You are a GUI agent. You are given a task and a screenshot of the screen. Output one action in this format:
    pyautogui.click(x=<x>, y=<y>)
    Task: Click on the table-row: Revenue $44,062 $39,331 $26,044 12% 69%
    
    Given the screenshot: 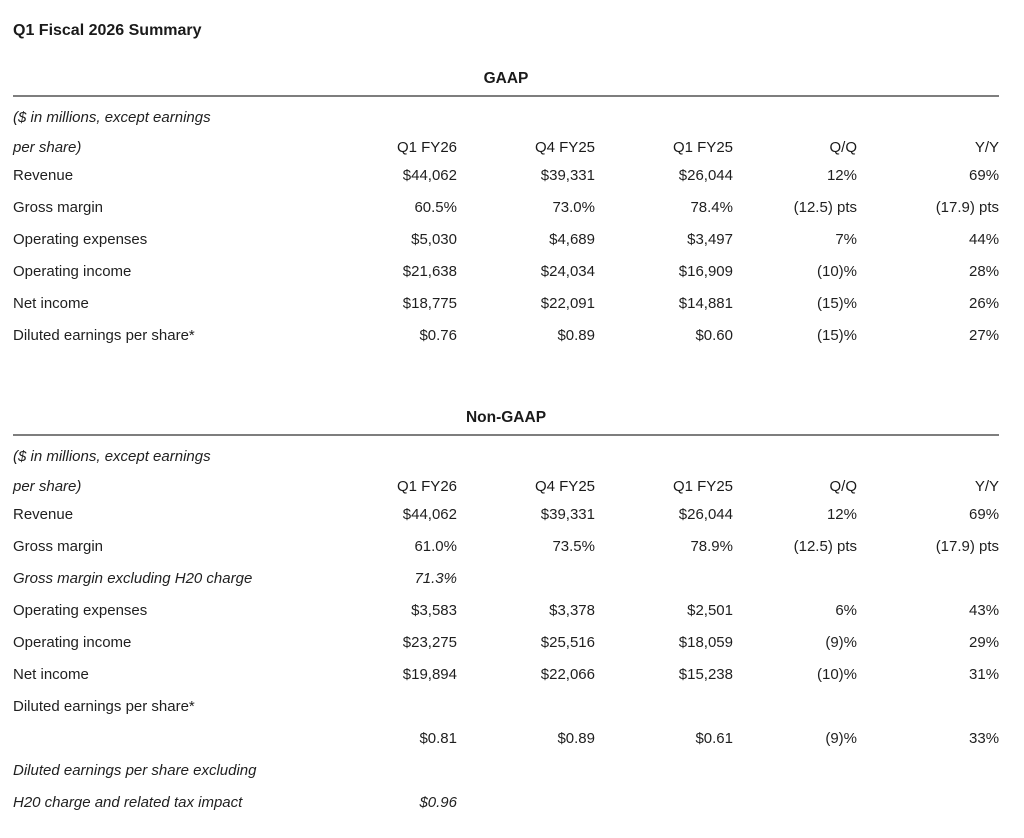 What is the action you would take?
    pyautogui.click(x=506, y=514)
    